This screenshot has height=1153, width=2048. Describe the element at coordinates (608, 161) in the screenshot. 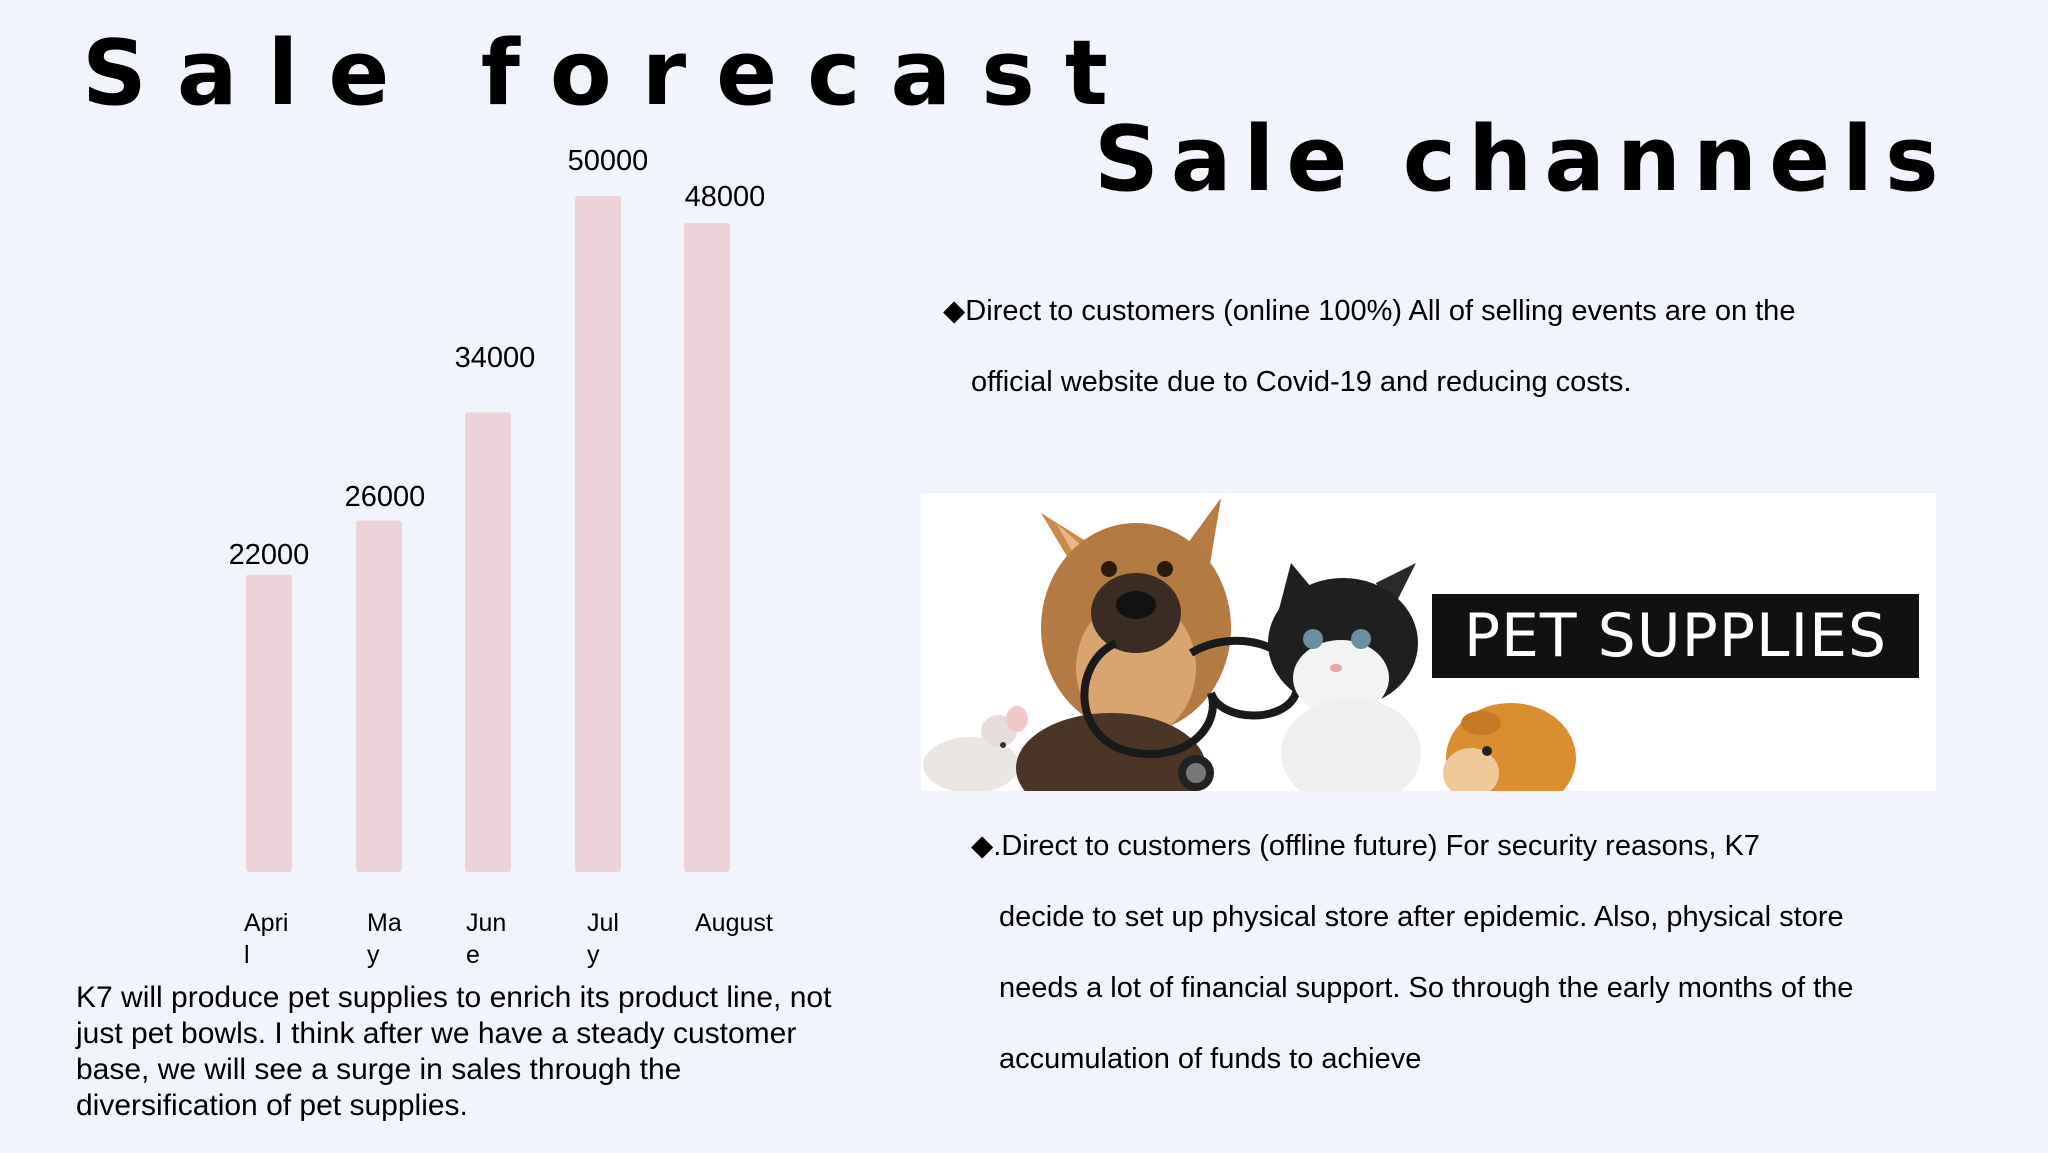

I see `bar-value-label: 50000` at that location.